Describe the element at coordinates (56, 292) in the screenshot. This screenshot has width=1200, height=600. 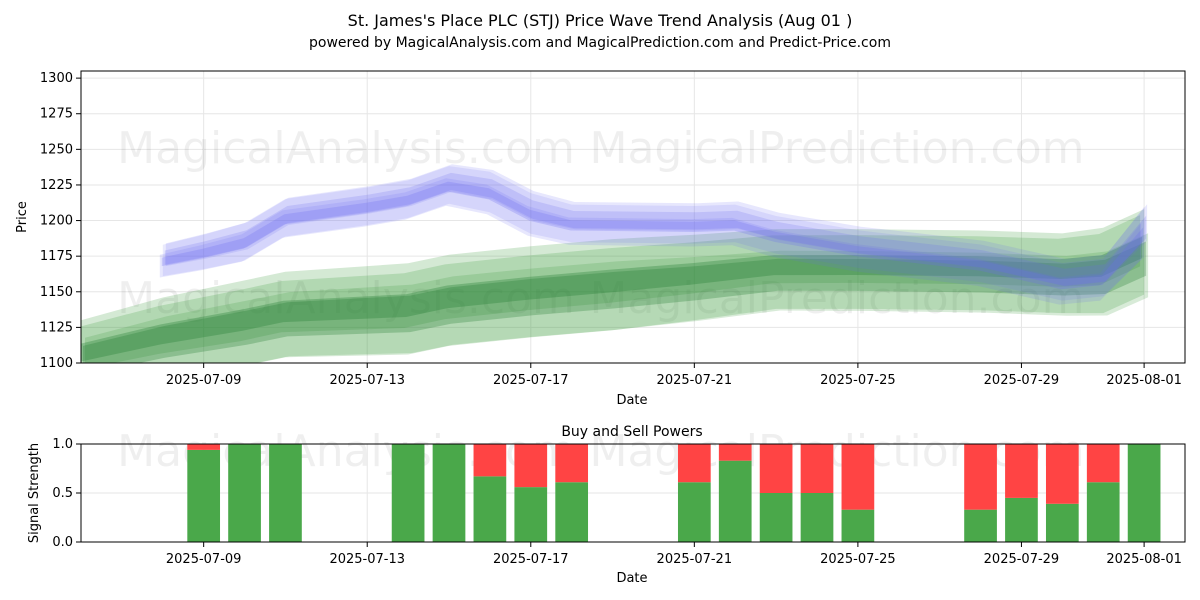
I see `price-ytick-label: 1150` at that location.